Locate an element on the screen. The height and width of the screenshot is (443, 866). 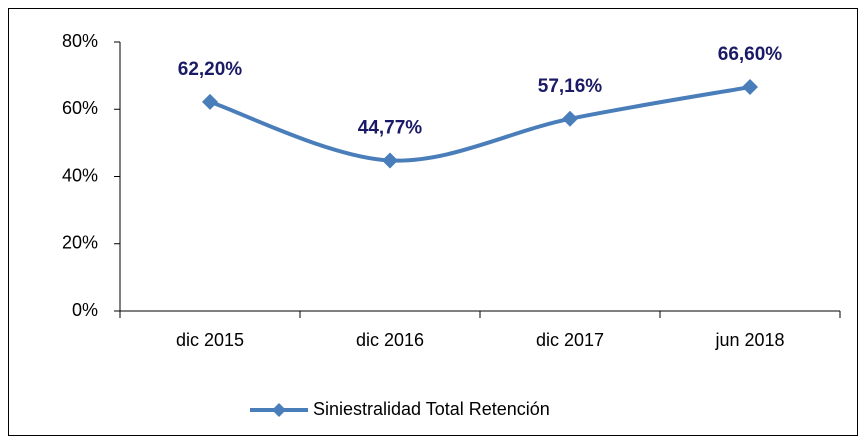
legend-marker is located at coordinates (279, 410).